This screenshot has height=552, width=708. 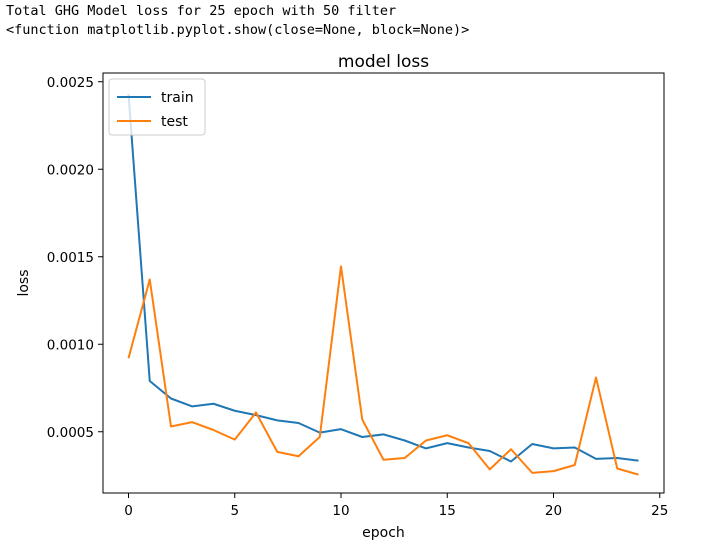 I want to click on x-tick-label: 15, so click(x=447, y=511).